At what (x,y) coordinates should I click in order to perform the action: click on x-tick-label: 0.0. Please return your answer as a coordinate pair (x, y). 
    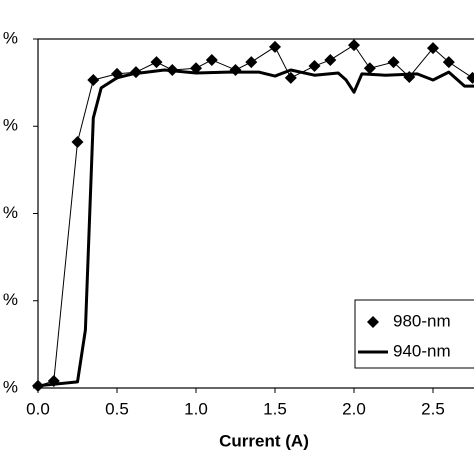
    Looking at the image, I should click on (38, 408).